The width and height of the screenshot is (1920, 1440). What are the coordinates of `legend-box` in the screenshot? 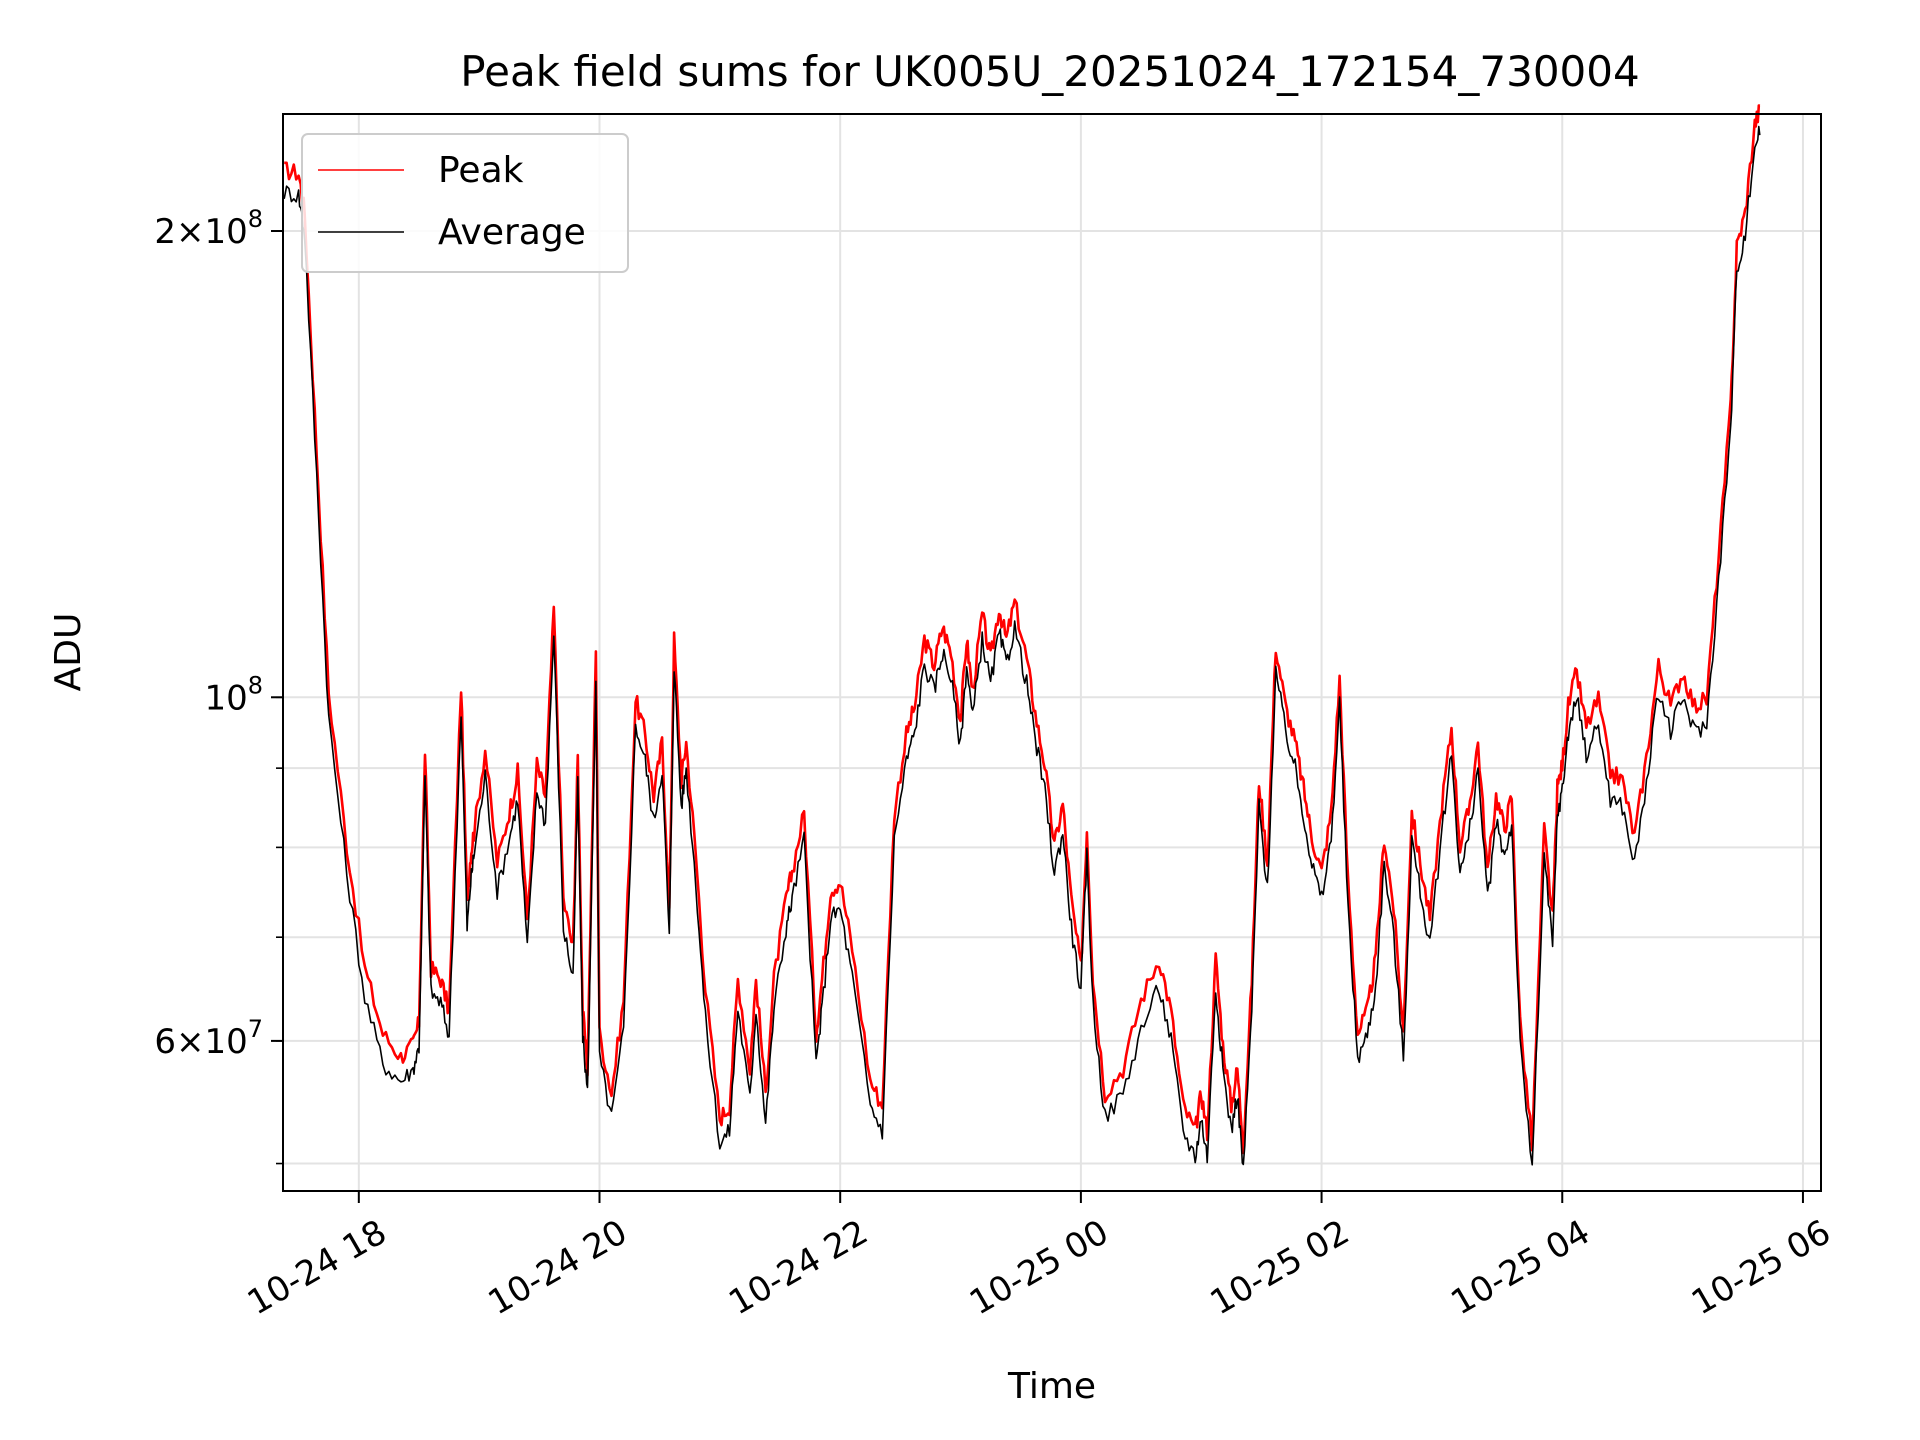 It's located at (465, 203).